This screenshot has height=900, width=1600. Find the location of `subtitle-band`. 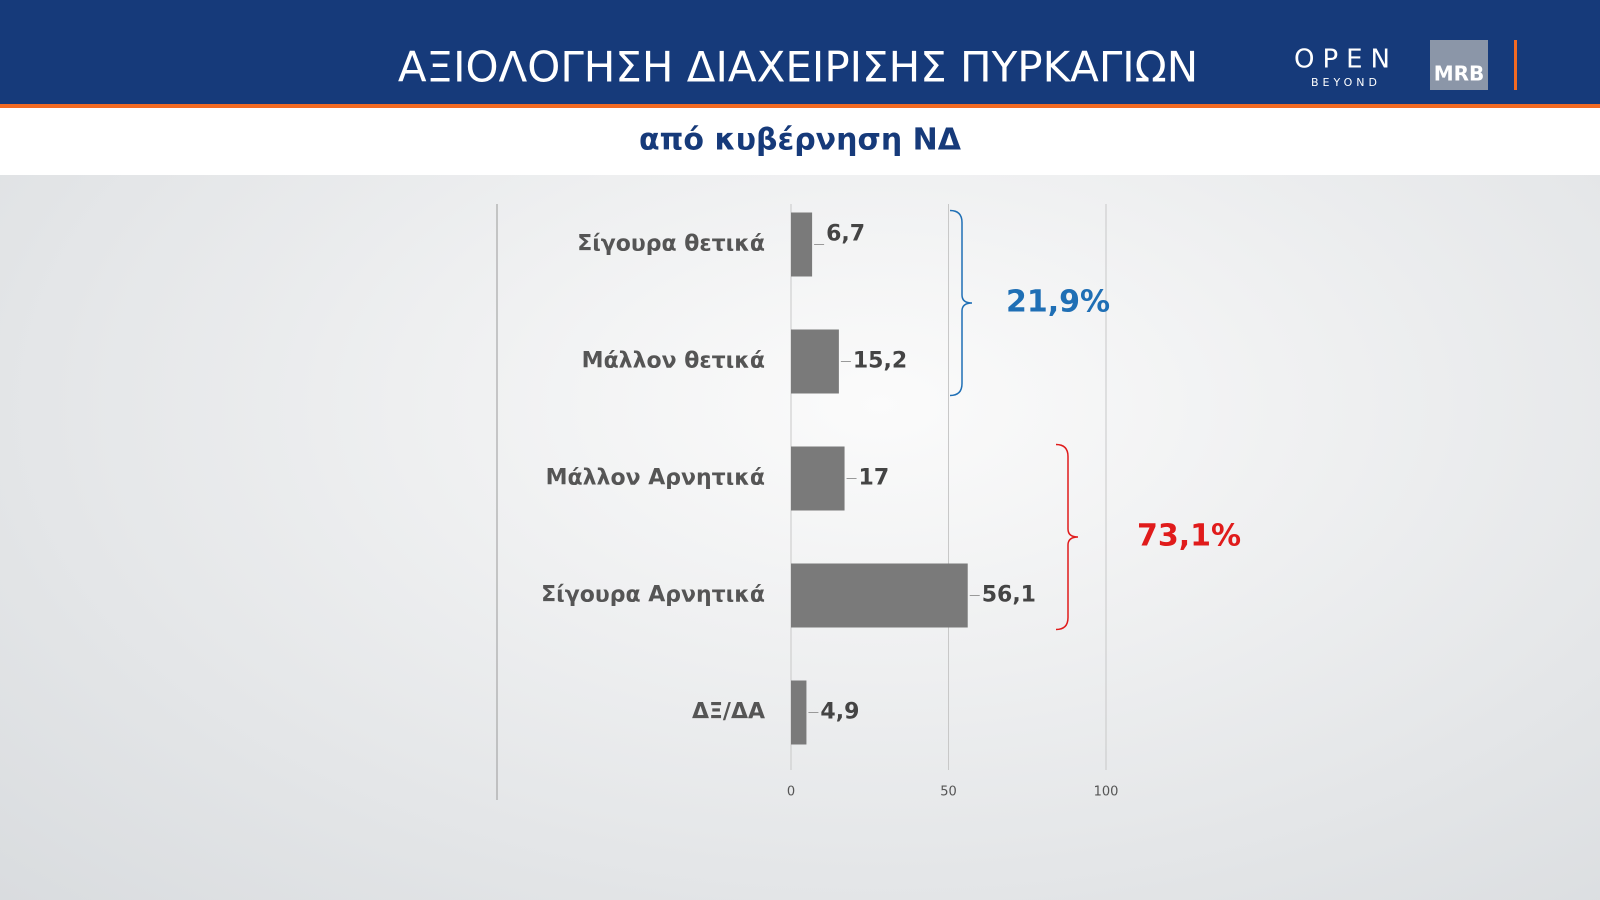

subtitle-band is located at coordinates (800, 141).